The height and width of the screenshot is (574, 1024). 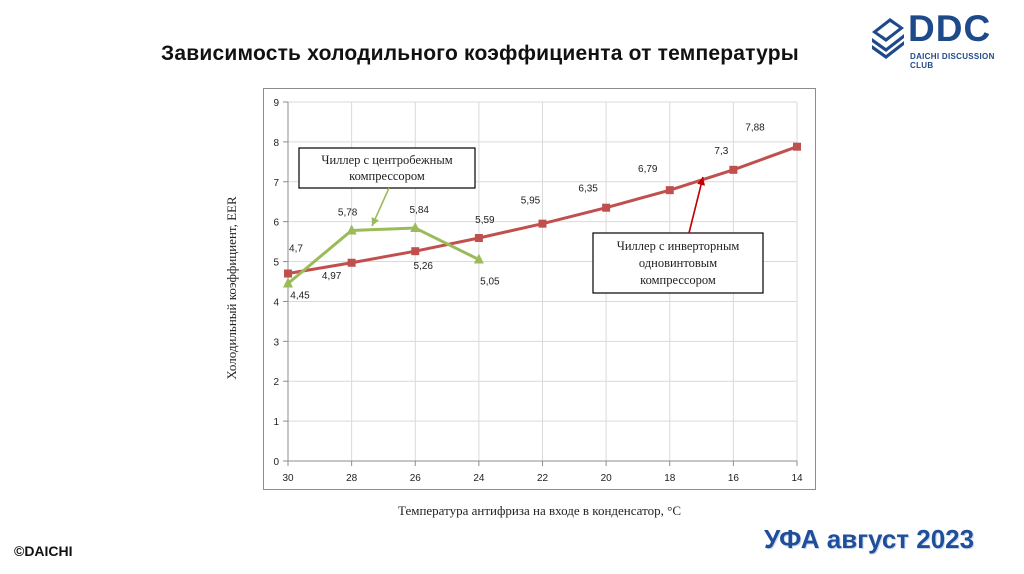 I want to click on data-label: 4,7, so click(x=296, y=249).